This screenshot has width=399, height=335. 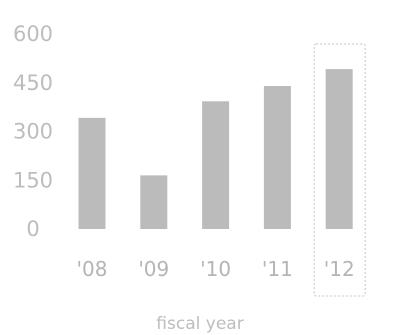 I want to click on x-axis-title: fiscal year, so click(x=199, y=324).